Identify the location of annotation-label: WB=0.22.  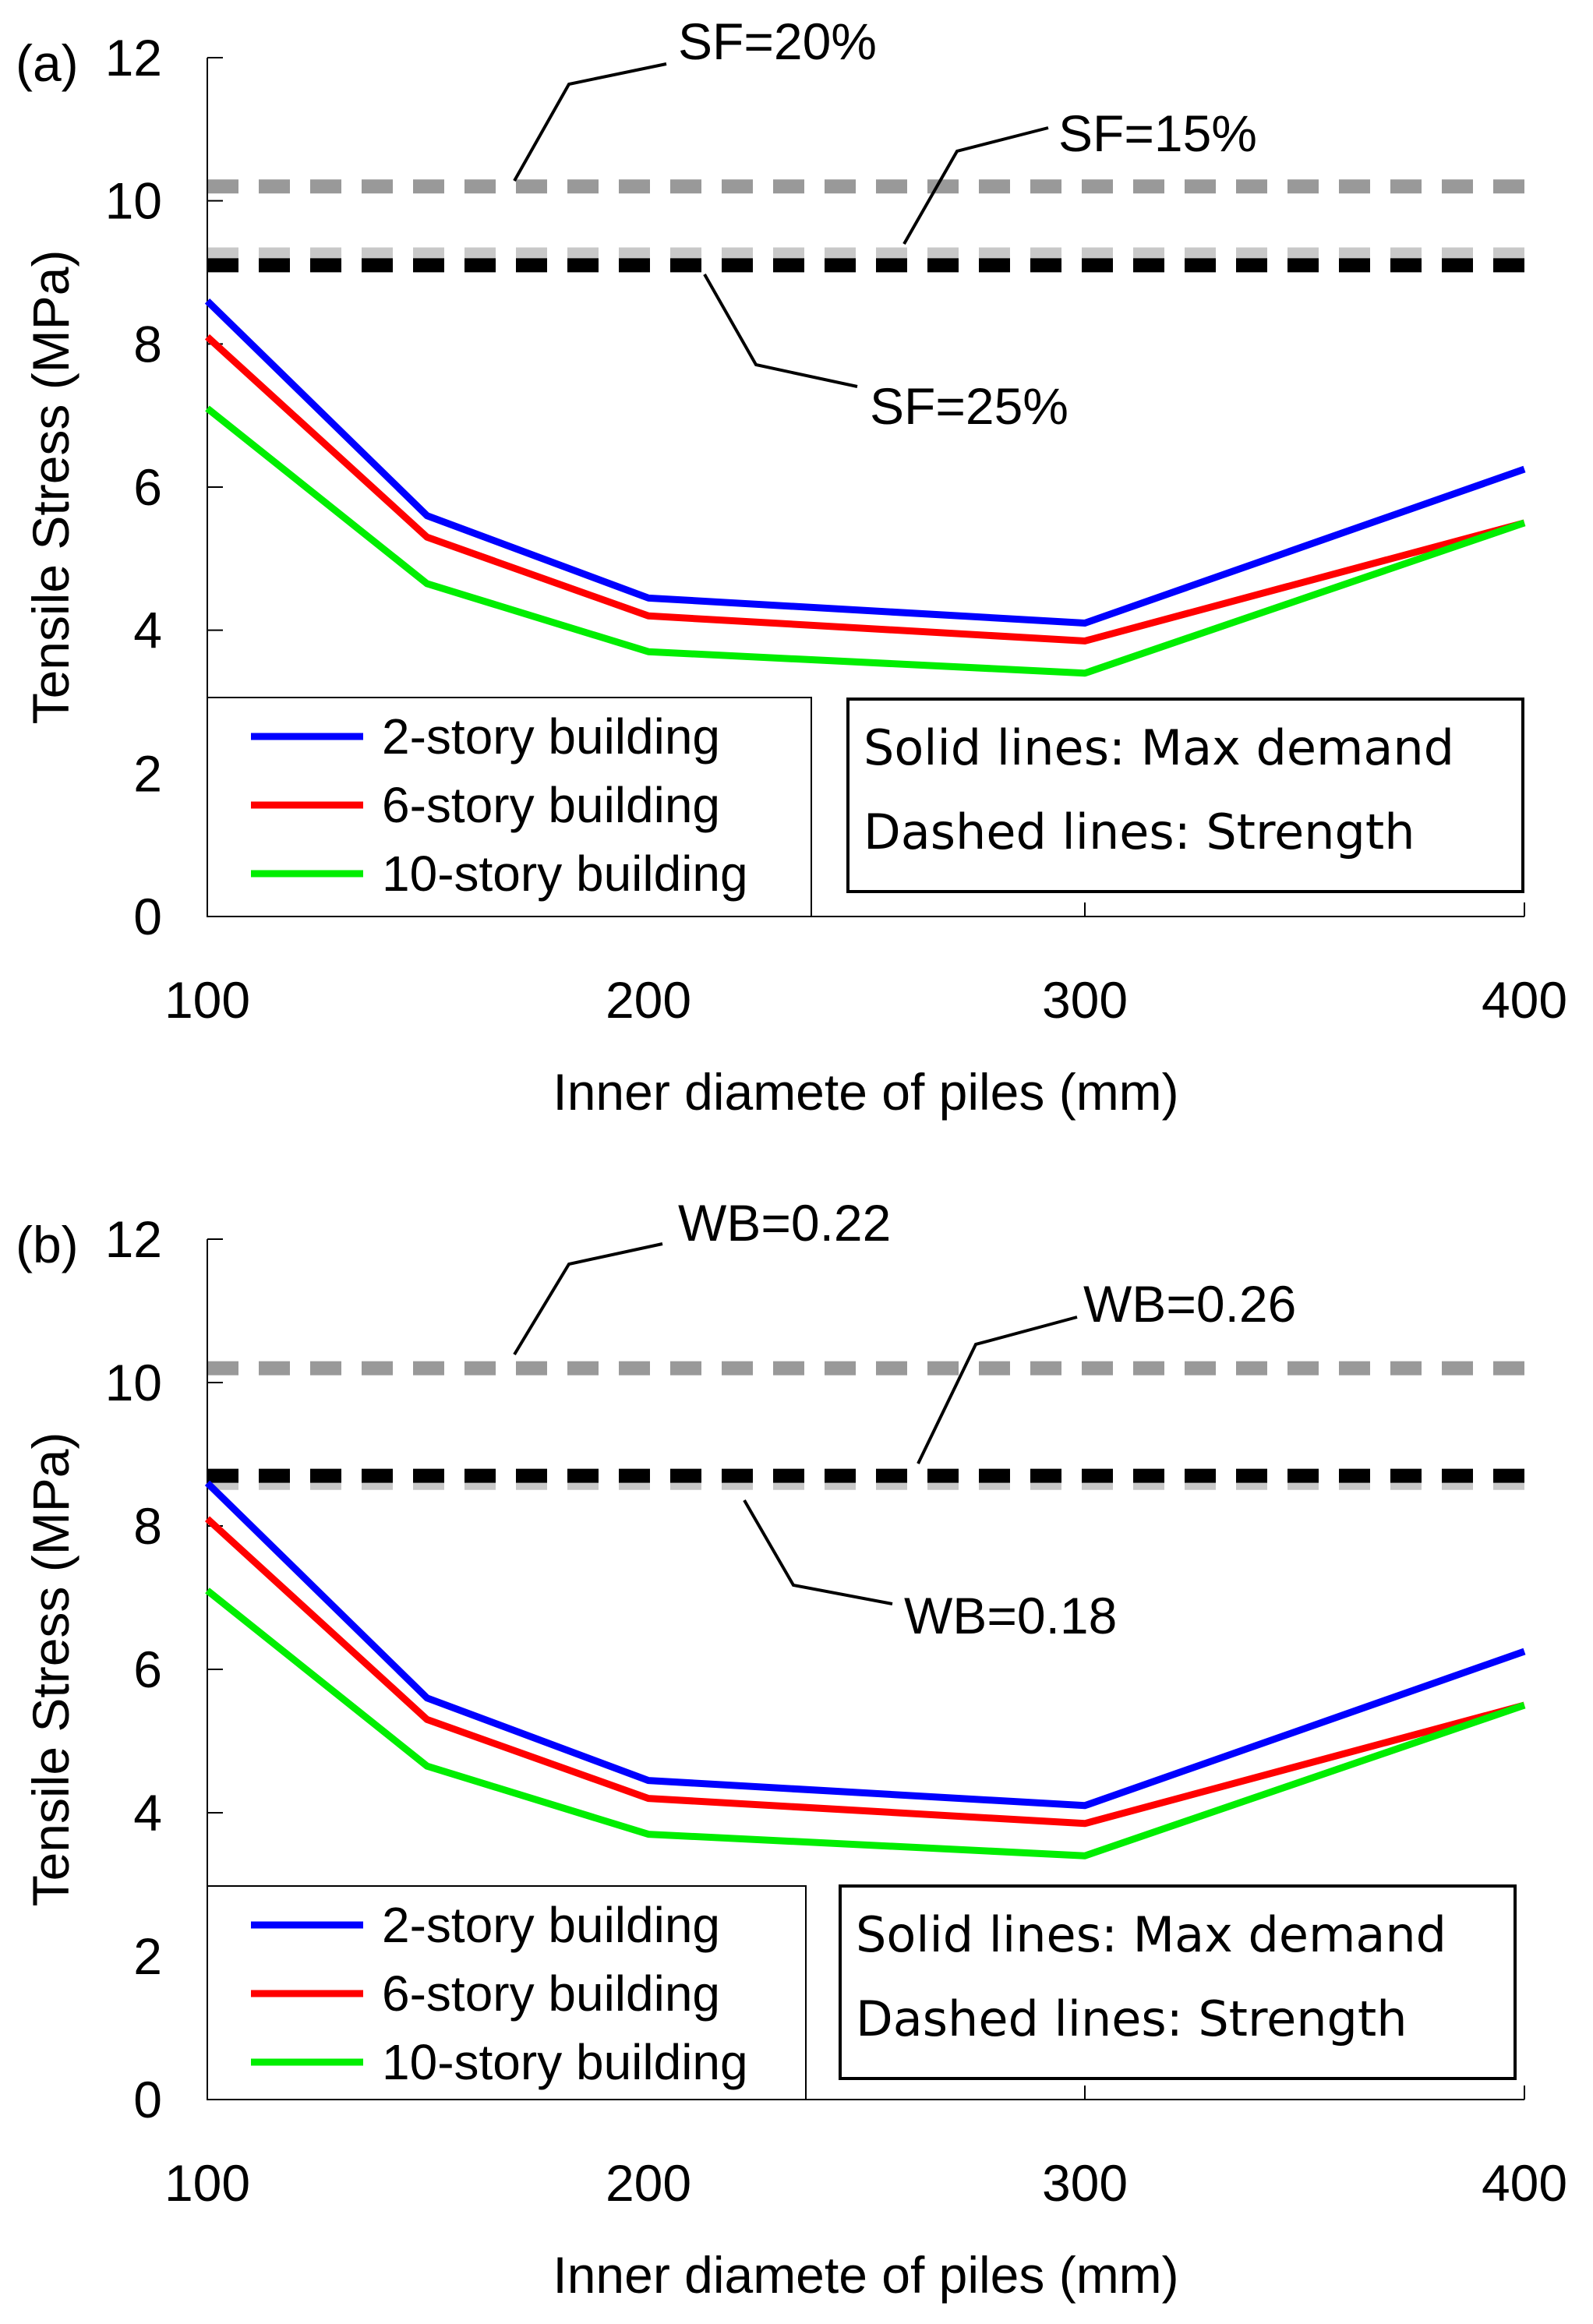
(785, 1223).